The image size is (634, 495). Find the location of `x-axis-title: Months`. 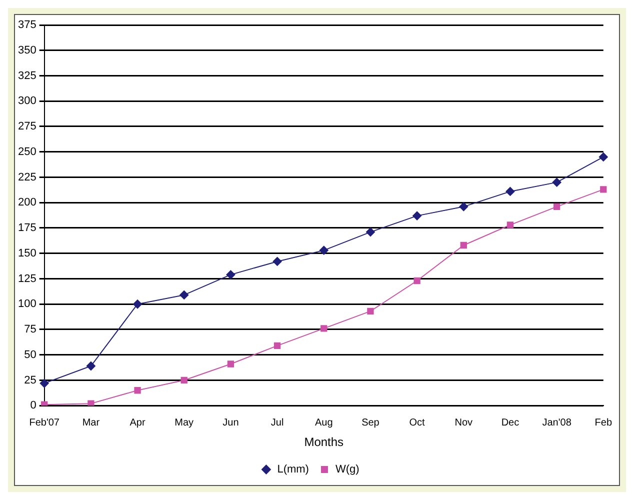

x-axis-title: Months is located at coordinates (324, 442).